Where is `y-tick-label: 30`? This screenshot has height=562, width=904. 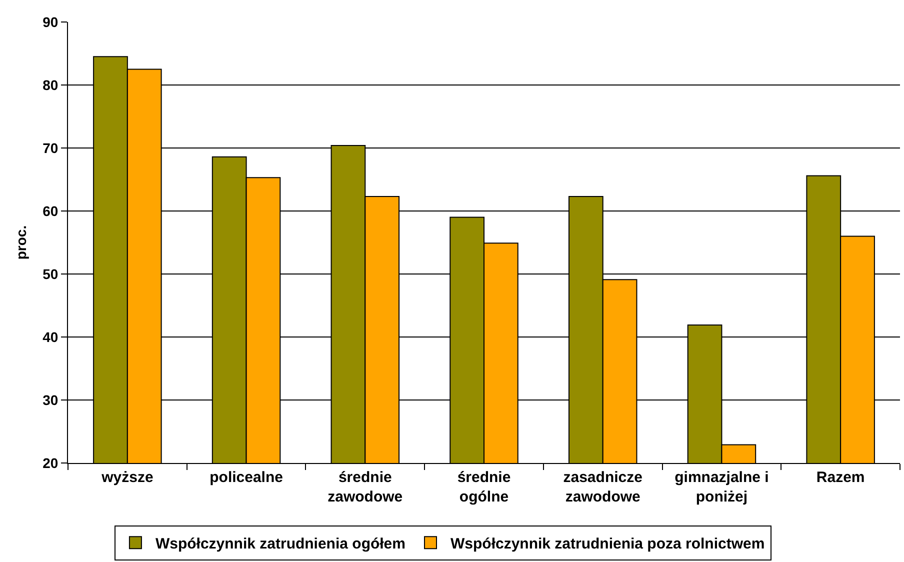 y-tick-label: 30 is located at coordinates (50, 400).